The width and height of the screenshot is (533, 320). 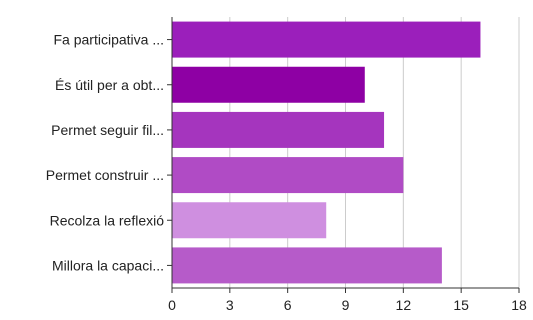 I want to click on x-tick-label: 9, so click(x=346, y=305).